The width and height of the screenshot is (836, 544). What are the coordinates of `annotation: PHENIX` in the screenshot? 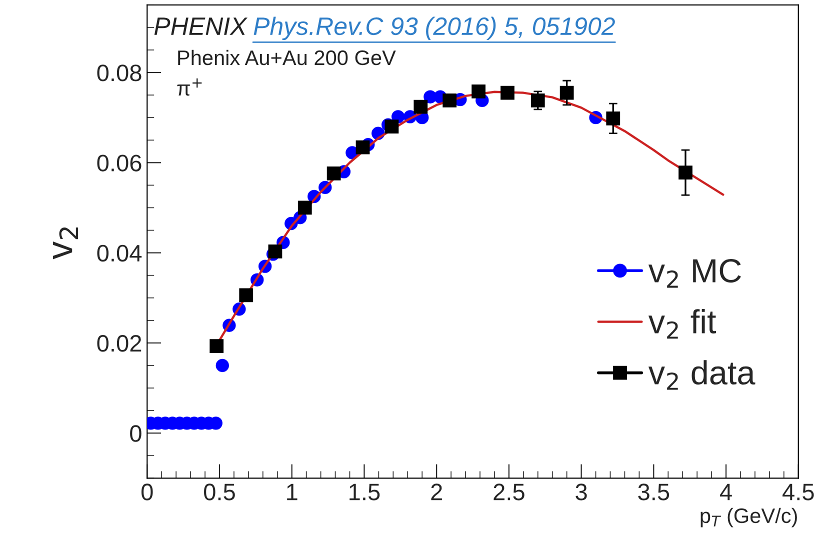 It's located at (201, 26).